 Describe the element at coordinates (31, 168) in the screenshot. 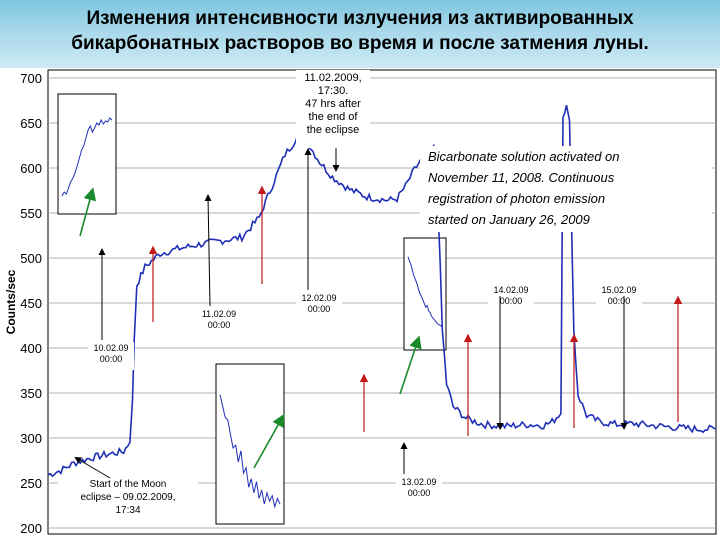

I see `y-tick-label: 600` at that location.